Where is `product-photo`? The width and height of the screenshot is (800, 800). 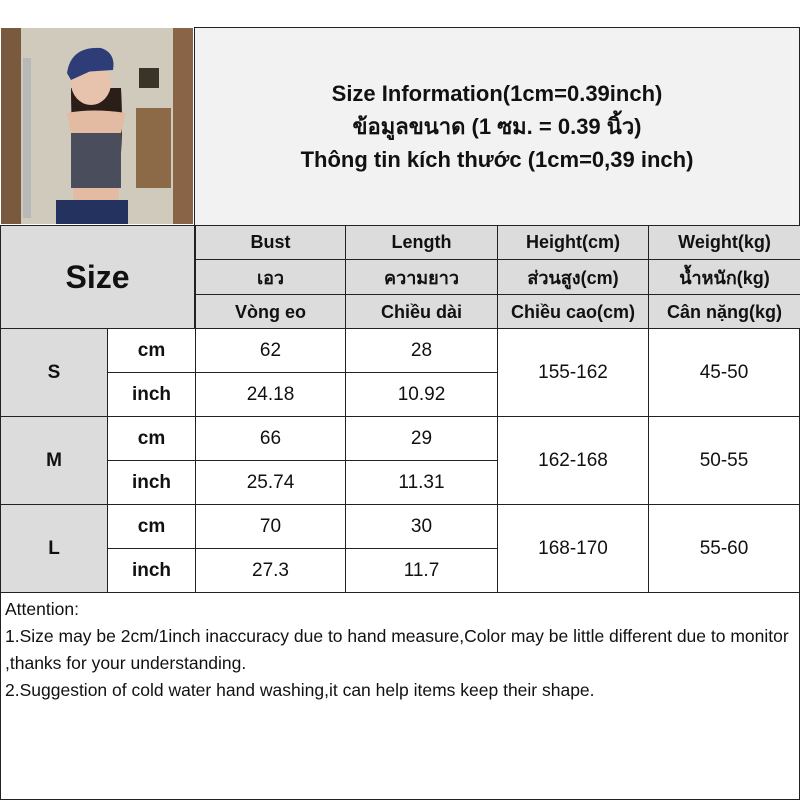
product-photo is located at coordinates (97, 126).